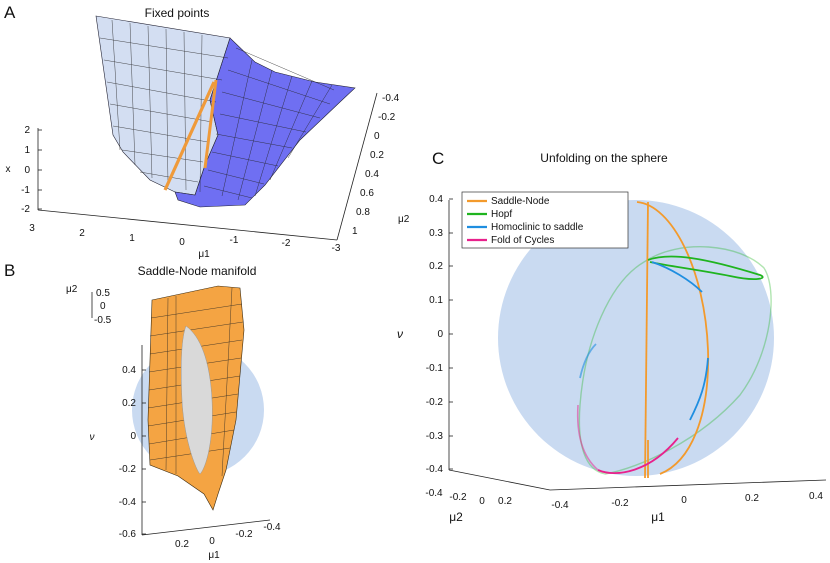 This screenshot has width=830, height=563. I want to click on panel-a-x-label: μ1, so click(204, 254).